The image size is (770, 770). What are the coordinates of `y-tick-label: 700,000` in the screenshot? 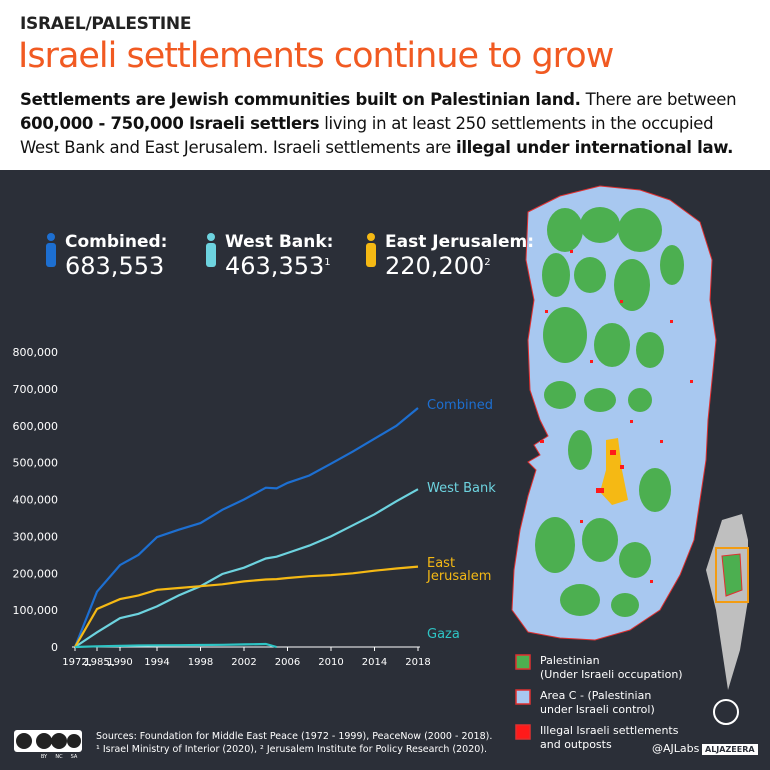 It's located at (36, 389).